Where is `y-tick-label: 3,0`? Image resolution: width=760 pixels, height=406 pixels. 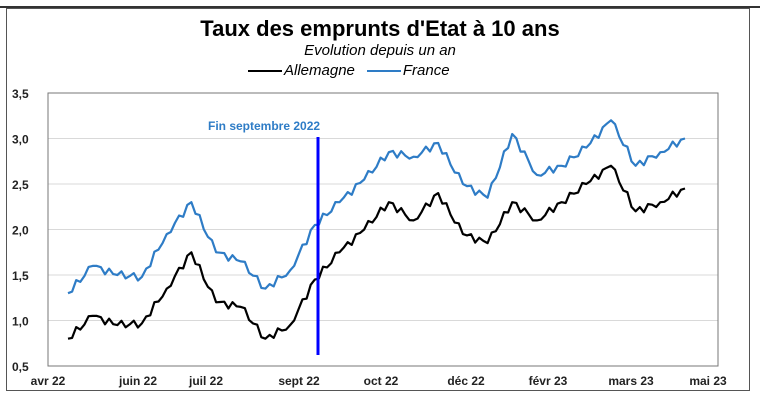
y-tick-label: 3,0 is located at coordinates (20, 140).